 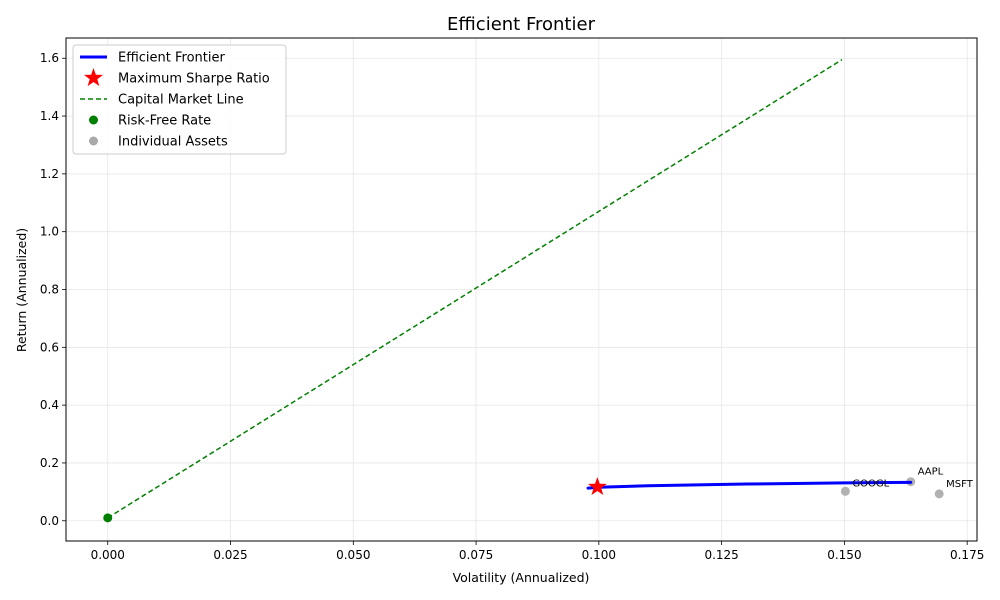 What do you see at coordinates (521, 577) in the screenshot?
I see `x-axis-label: Volatility (Annualized)` at bounding box center [521, 577].